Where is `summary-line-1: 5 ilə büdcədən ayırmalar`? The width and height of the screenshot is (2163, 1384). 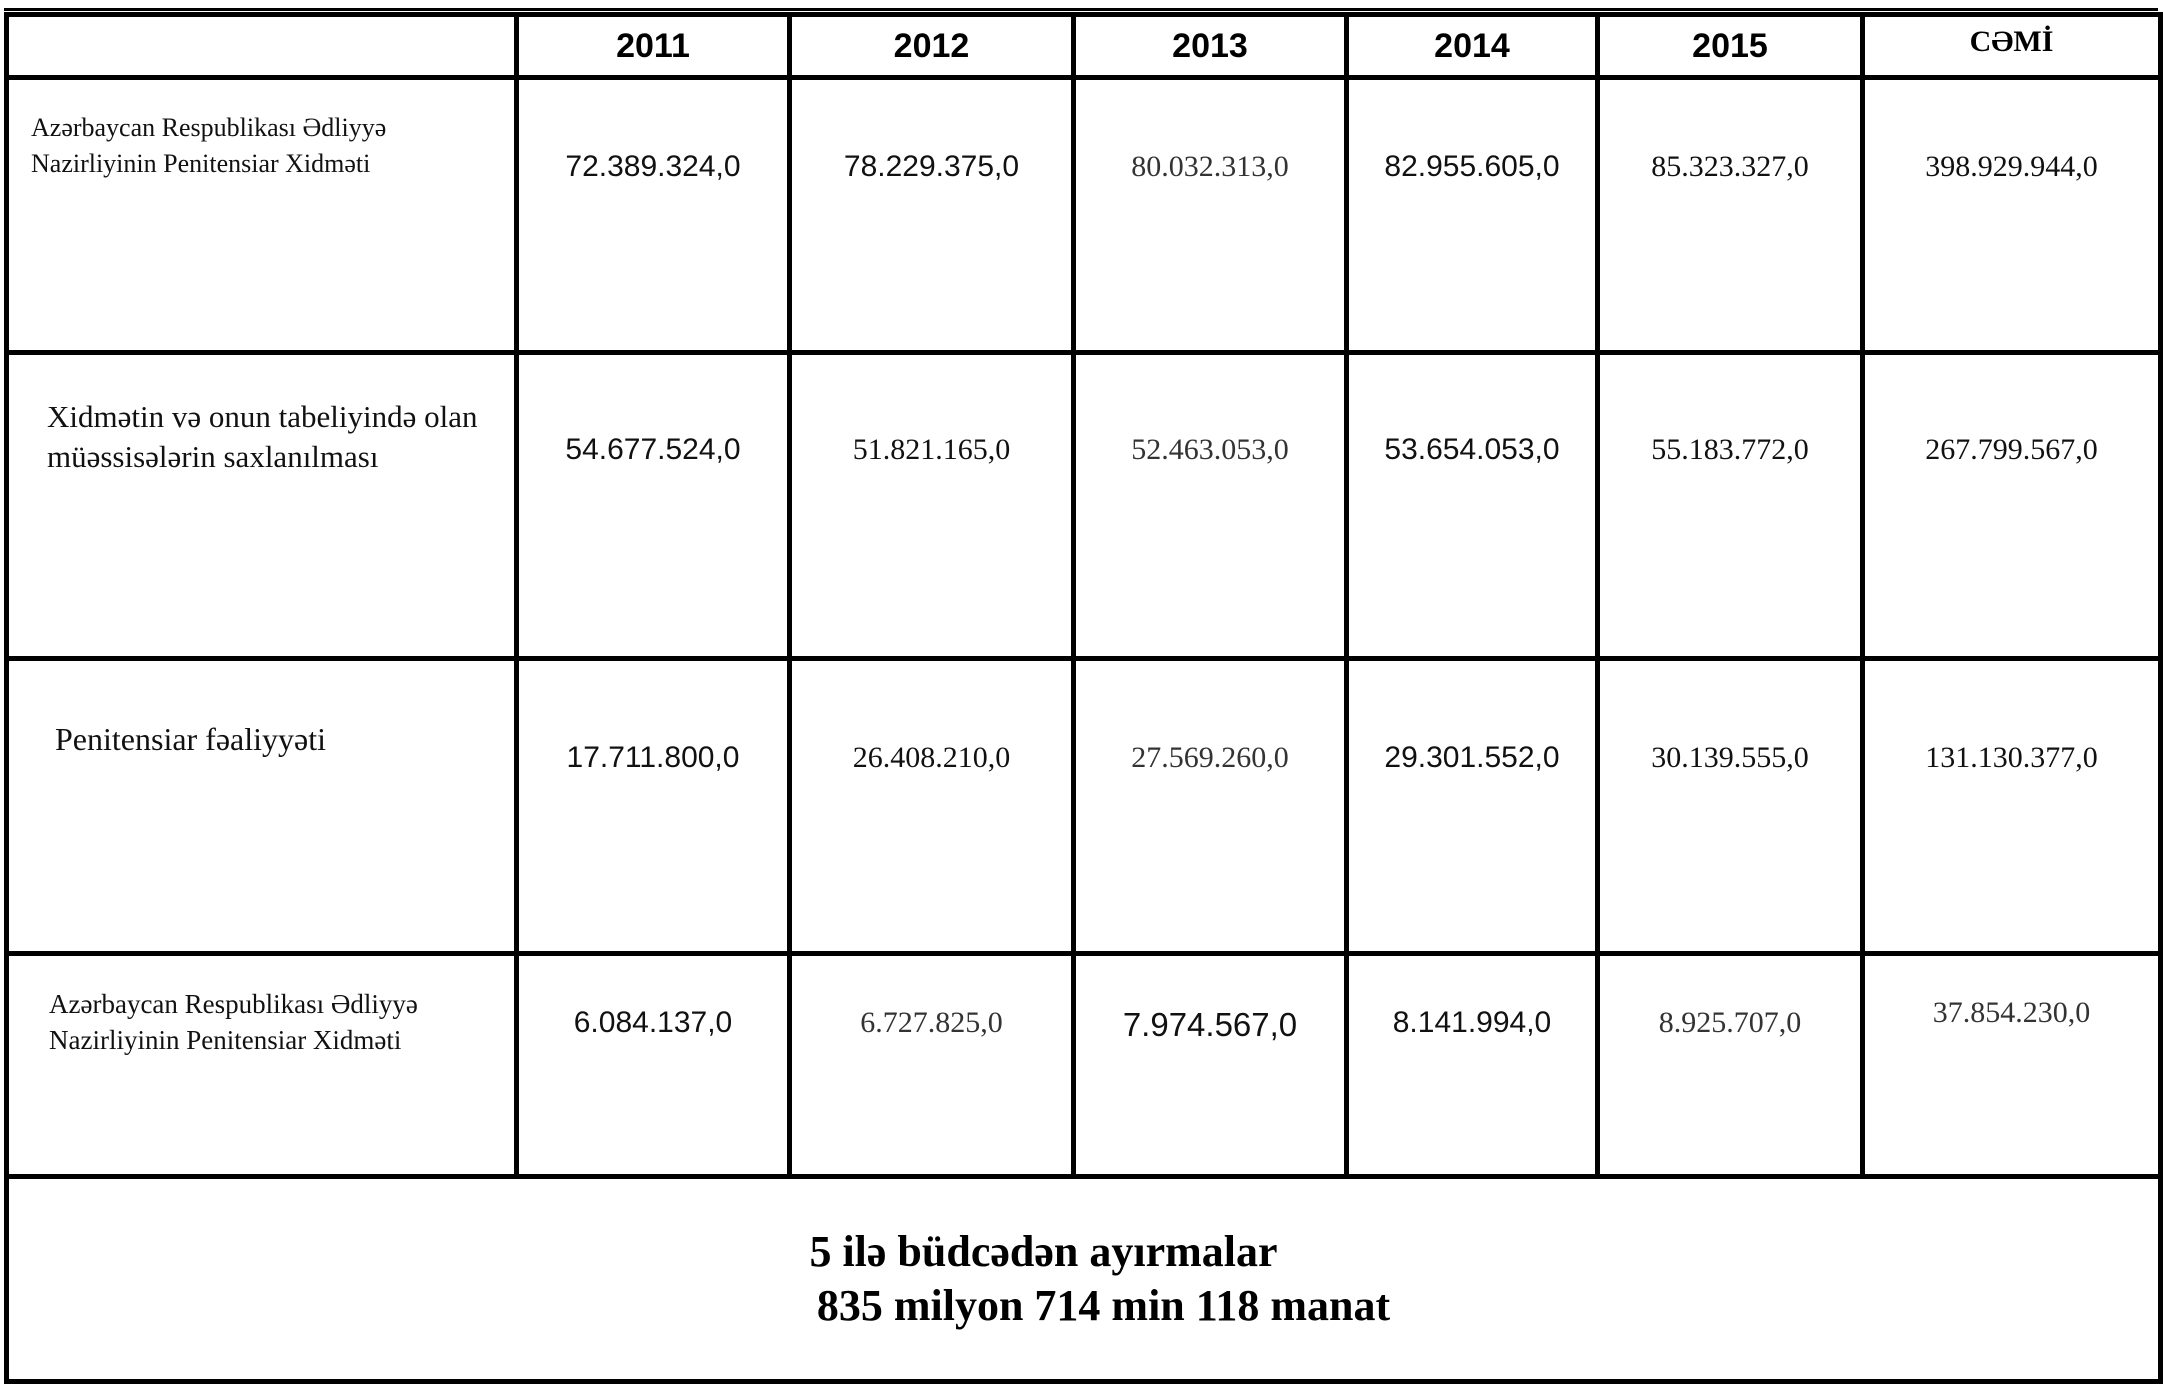
summary-line-1: 5 ilə büdcədən ayırmalar is located at coordinates (1043, 1251).